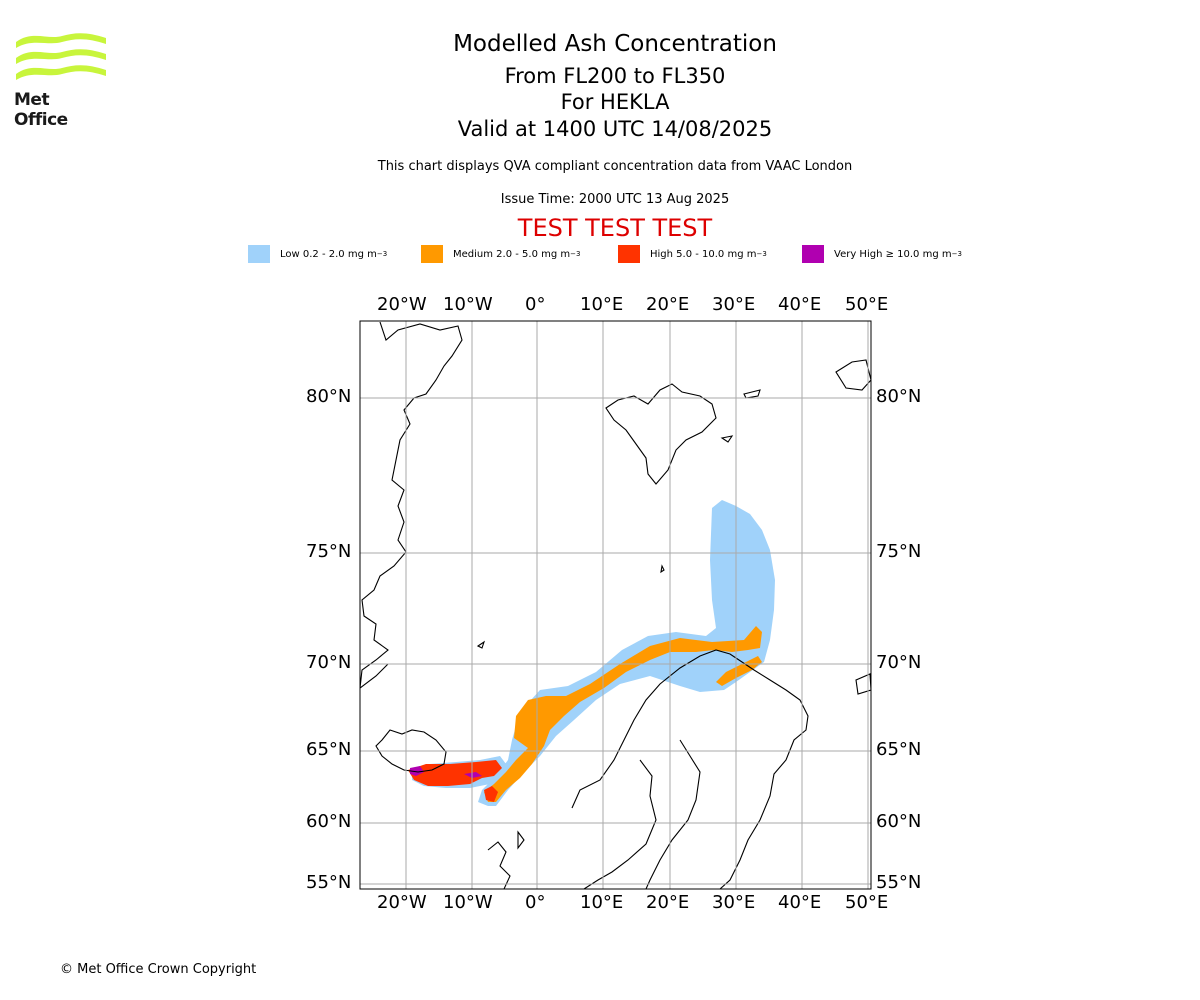 The width and height of the screenshot is (1200, 1000). Describe the element at coordinates (899, 821) in the screenshot. I see `lat-label-right: 60°N` at that location.